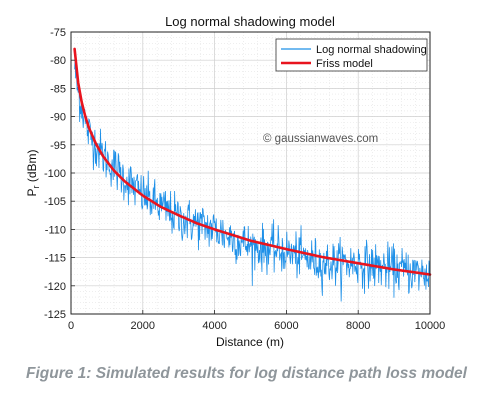  Describe the element at coordinates (32, 192) in the screenshot. I see `y-axis-label-main: P` at that location.